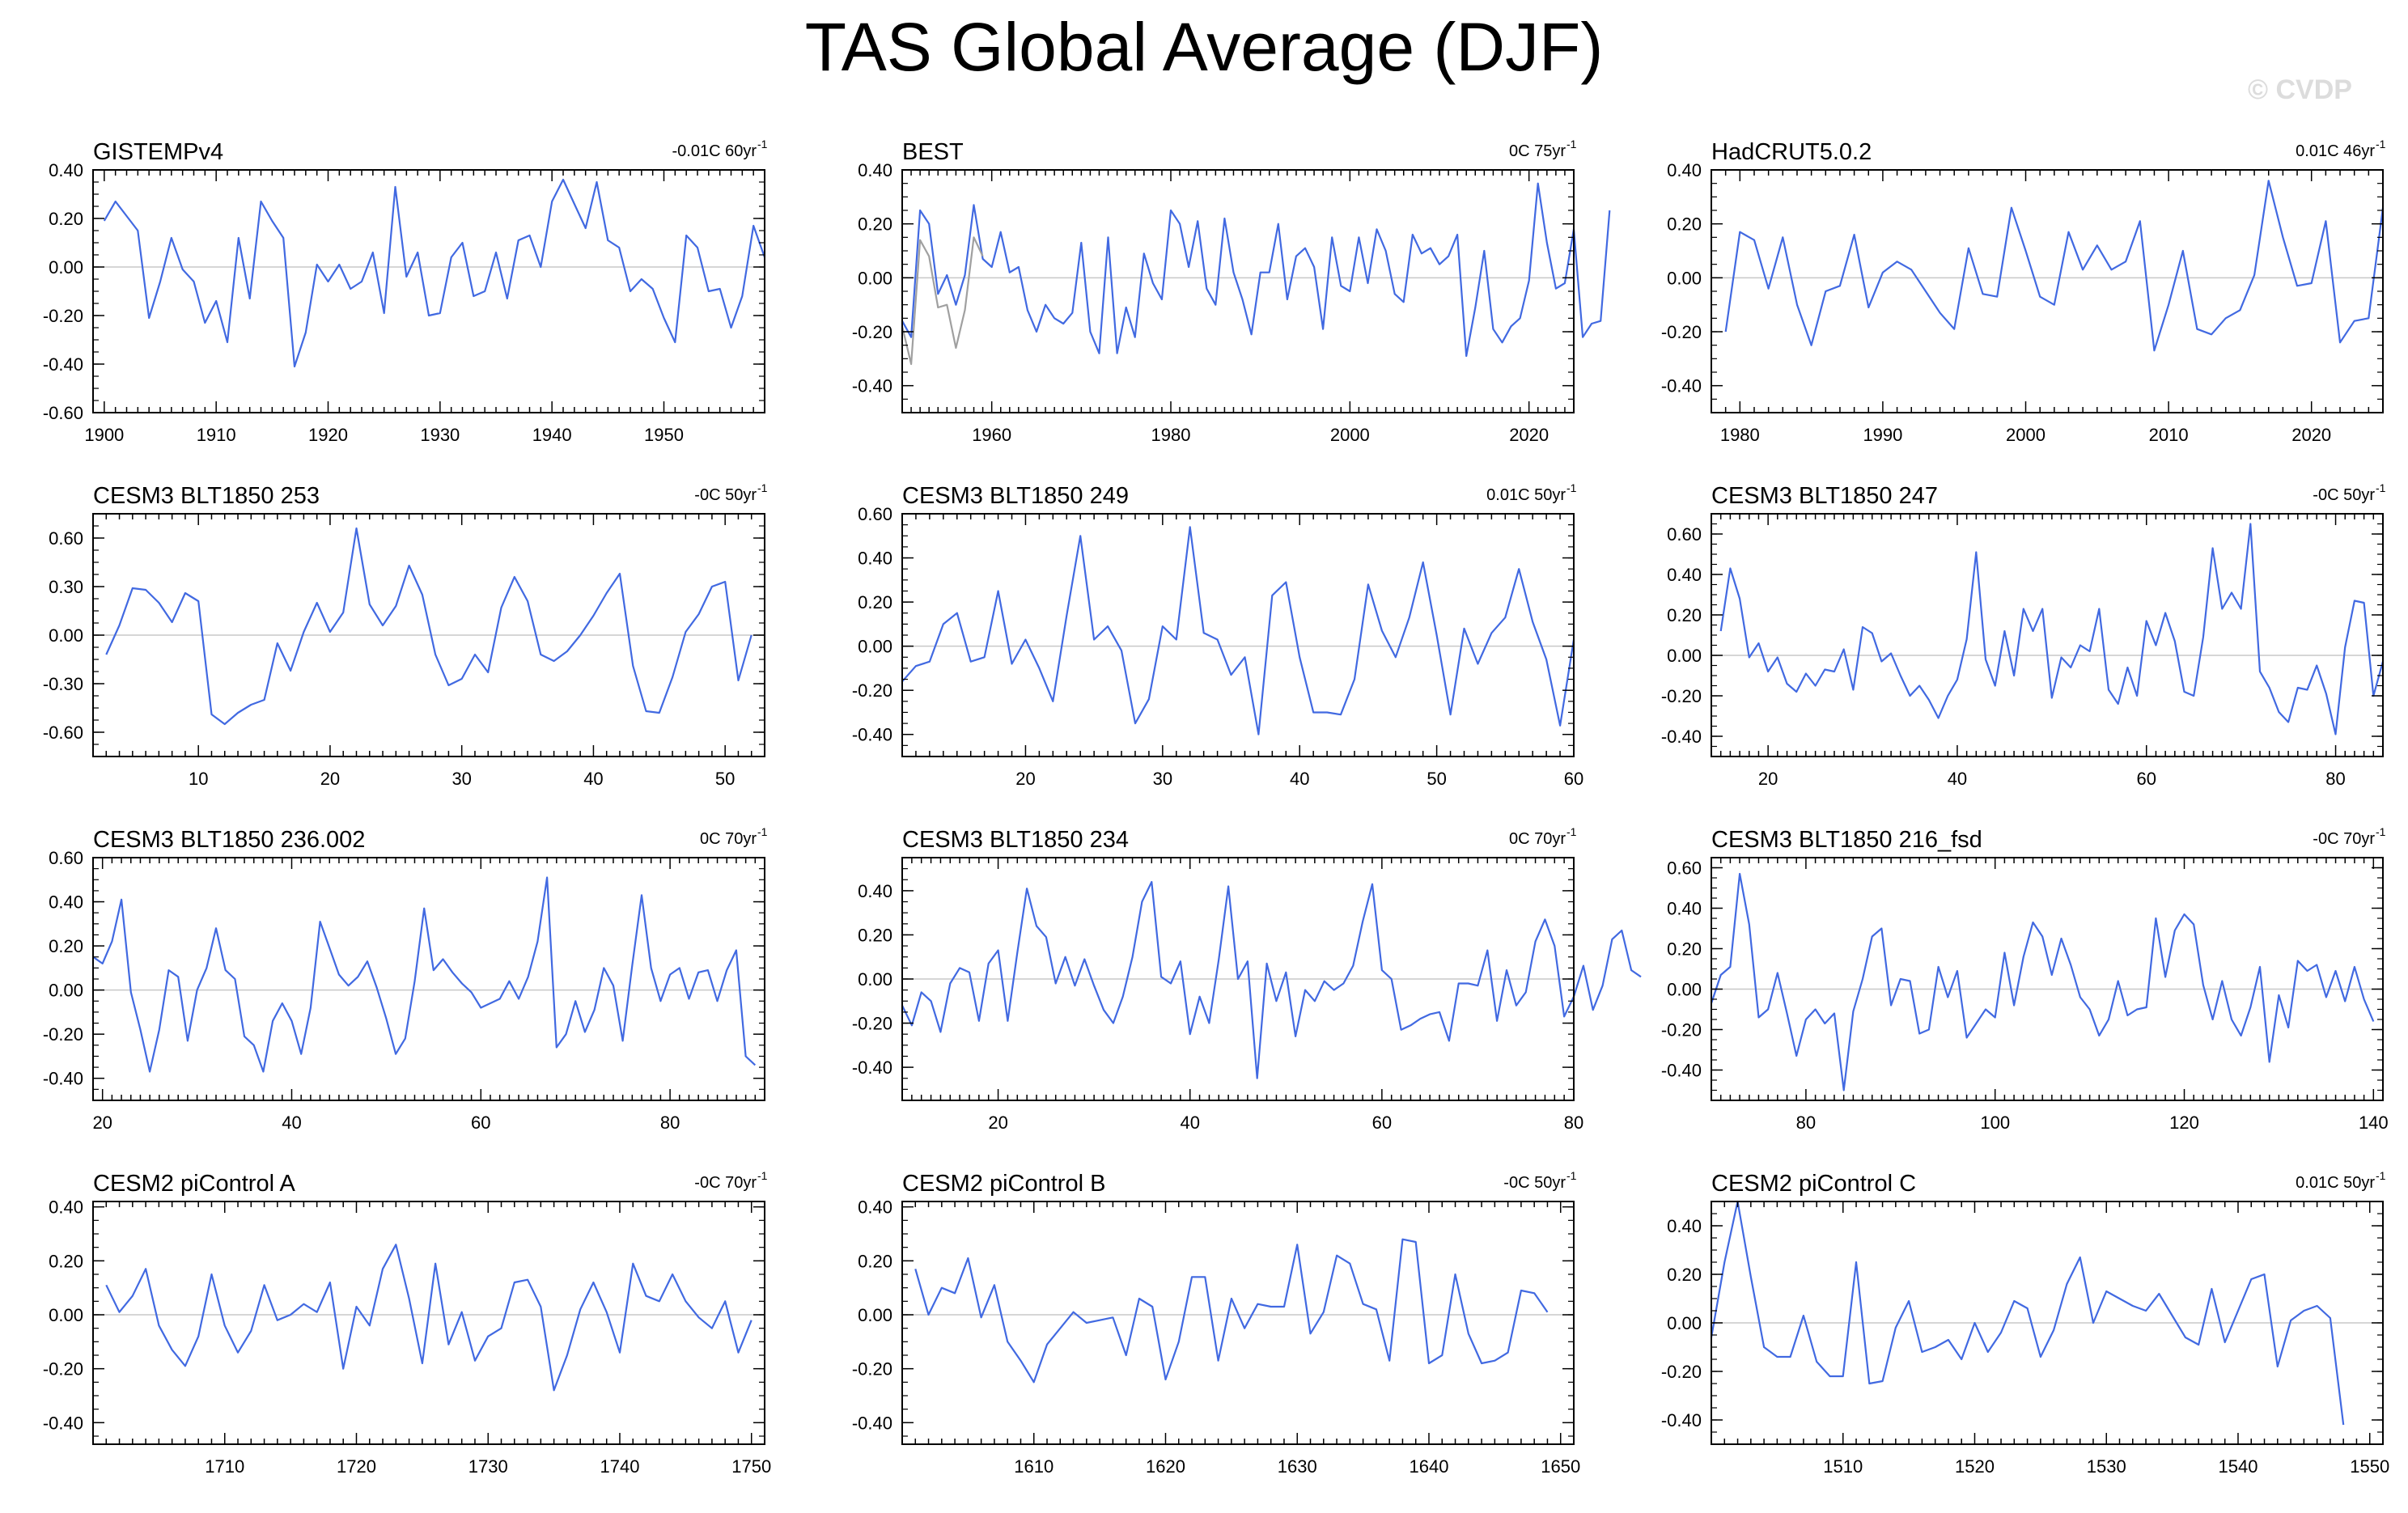  Describe the element at coordinates (1171, 435) in the screenshot. I see `x-tick-label: 1980` at that location.